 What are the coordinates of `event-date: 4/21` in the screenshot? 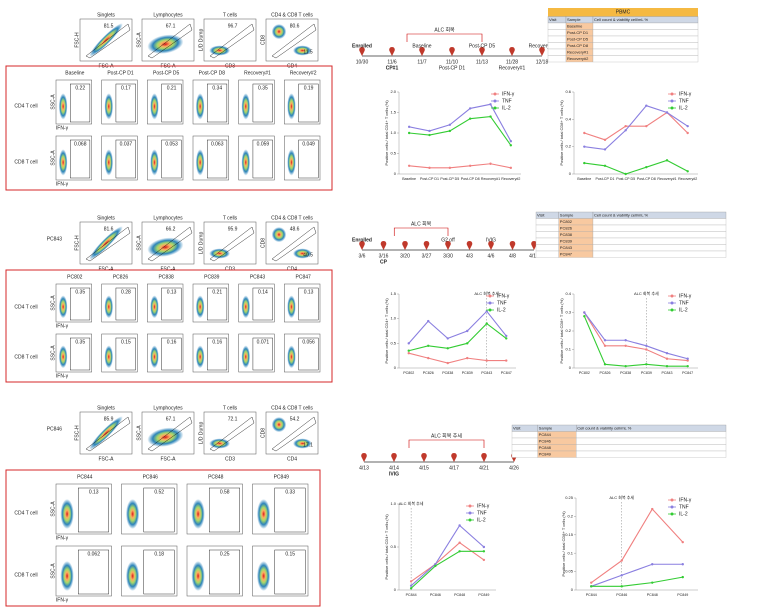 It's located at (484, 468).